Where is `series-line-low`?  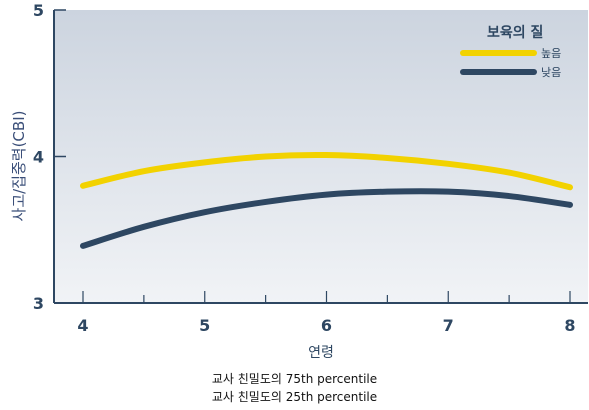
series-line-low is located at coordinates (326, 218).